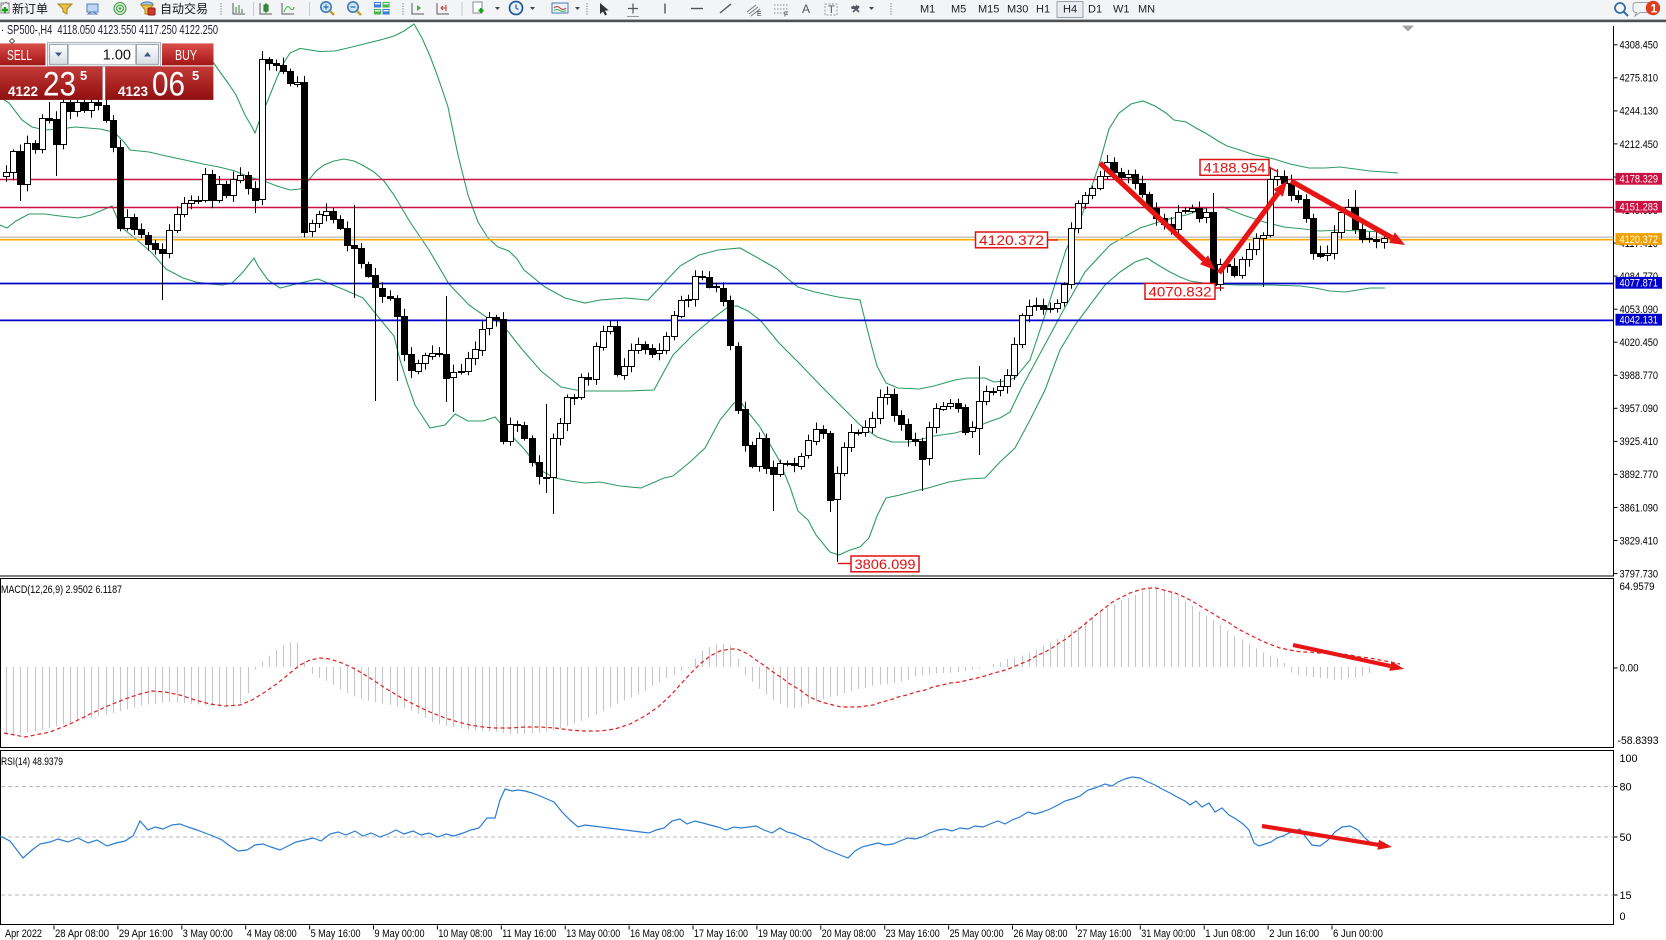 This screenshot has width=1666, height=940. Describe the element at coordinates (1639, 321) in the screenshot. I see `svg-text: 4042.131` at that location.